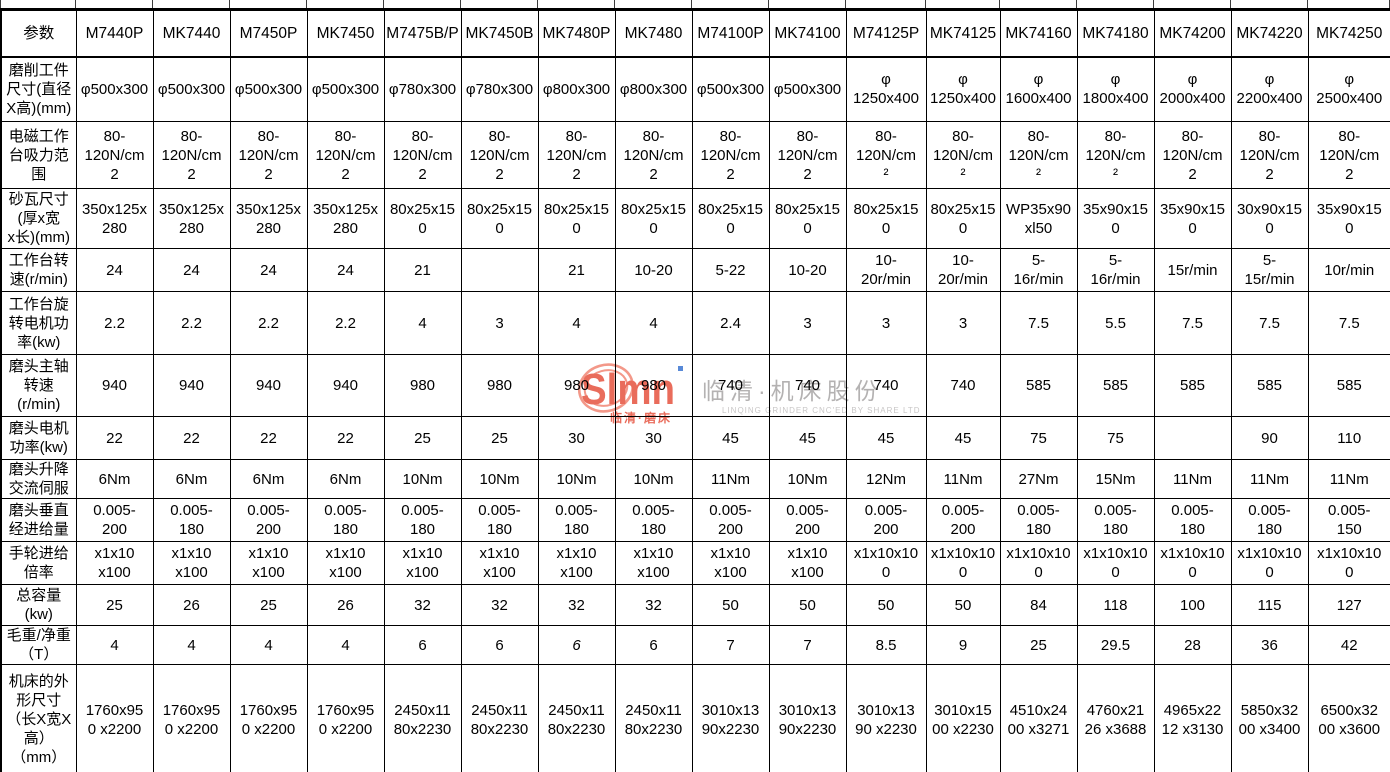 This screenshot has width=1390, height=772. What do you see at coordinates (114, 270) in the screenshot?
I see `spec-cell: 24` at bounding box center [114, 270].